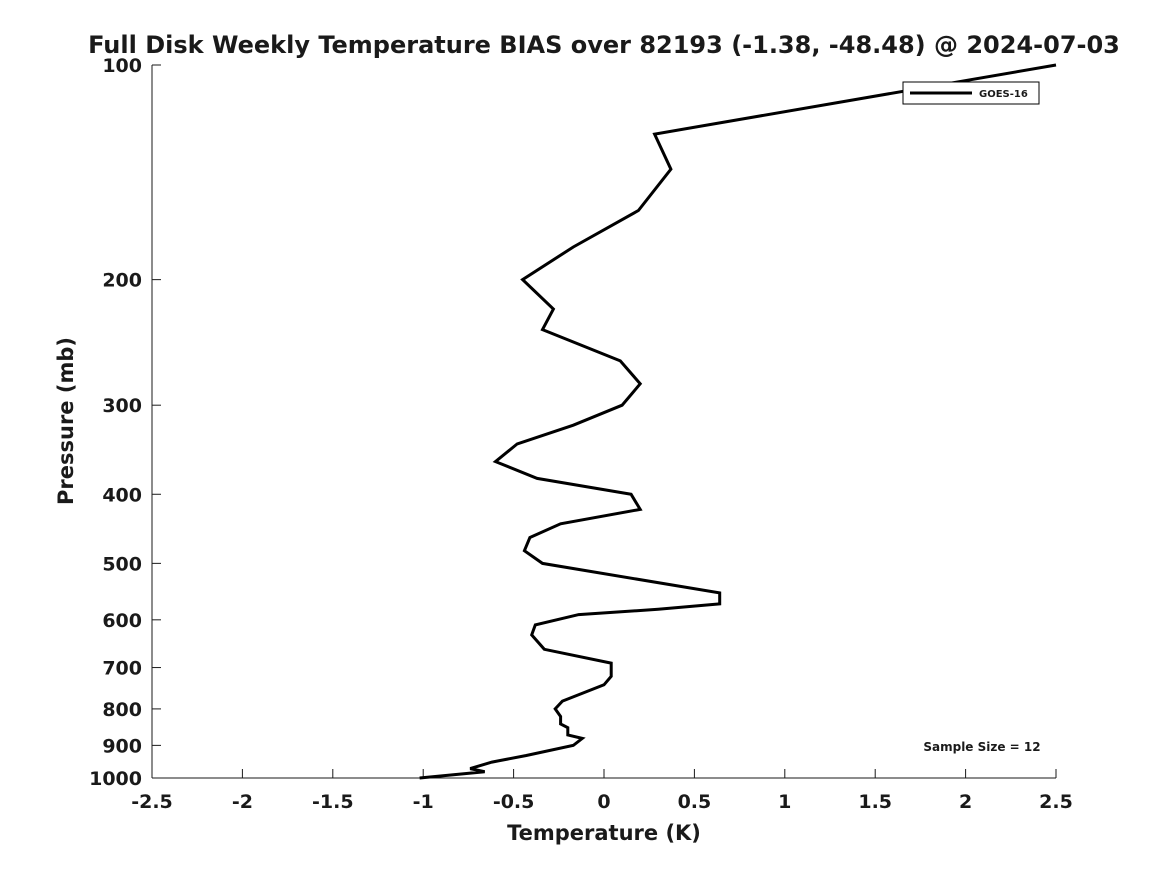  What do you see at coordinates (122, 669) in the screenshot?
I see `y-tick-label: 700` at bounding box center [122, 669].